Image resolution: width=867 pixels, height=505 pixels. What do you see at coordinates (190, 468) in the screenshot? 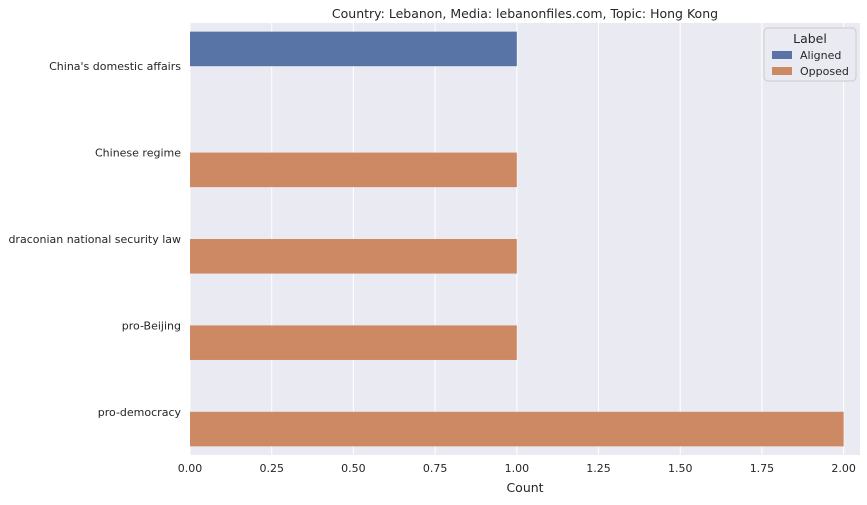
I see `x-tick-label: 0.00` at bounding box center [190, 468].